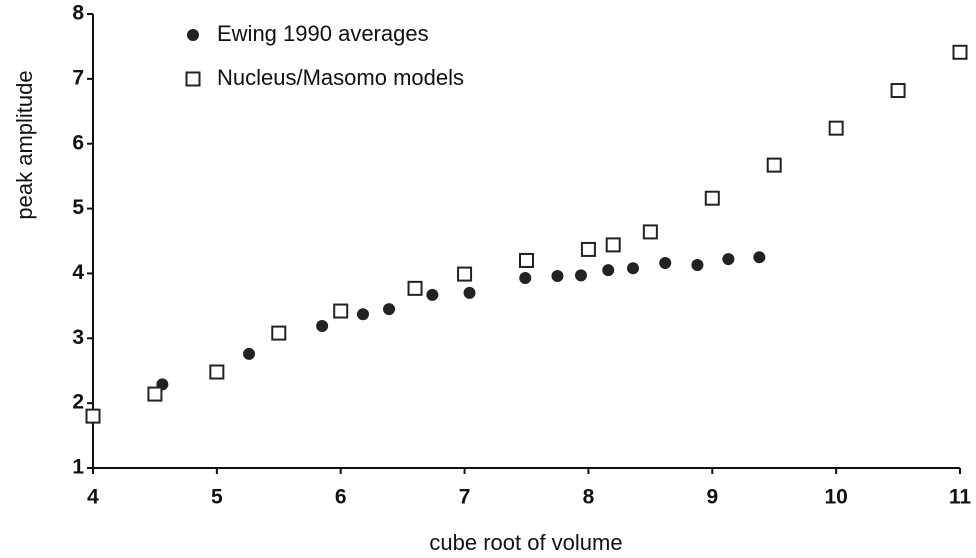 The height and width of the screenshot is (558, 976). Describe the element at coordinates (78, 13) in the screenshot. I see `y-tick-label: 8` at that location.